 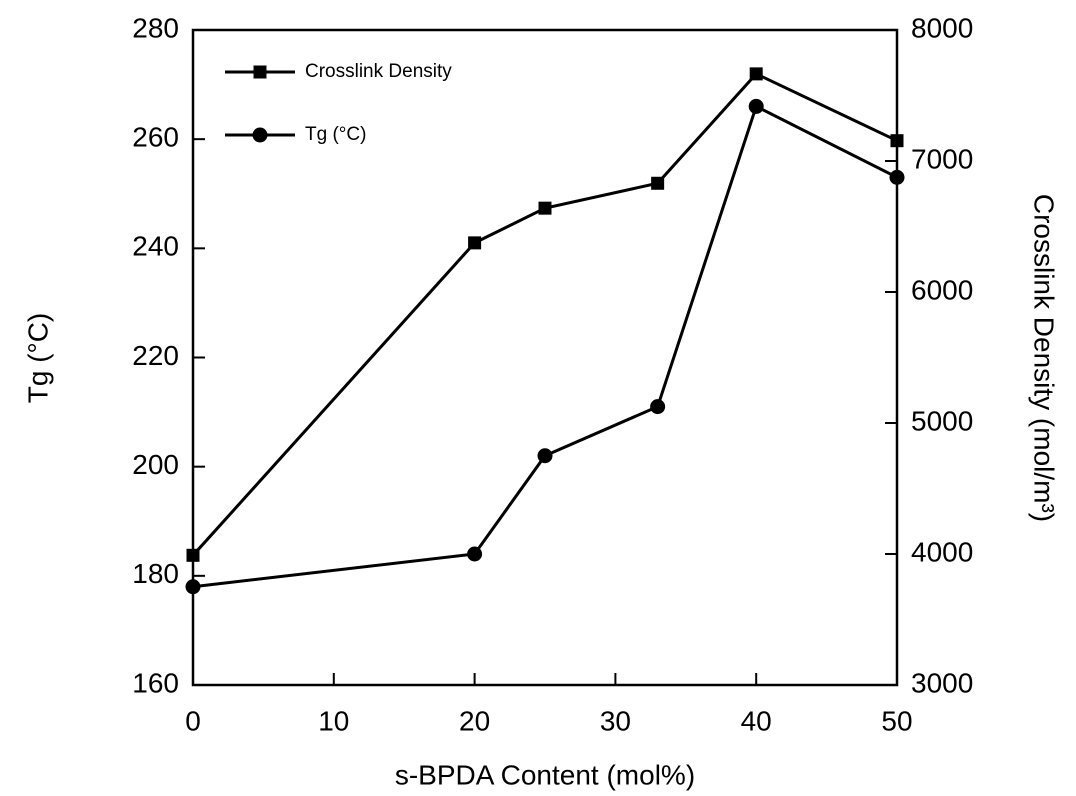 What do you see at coordinates (155, 137) in the screenshot?
I see `y-tick-label: 260` at bounding box center [155, 137].